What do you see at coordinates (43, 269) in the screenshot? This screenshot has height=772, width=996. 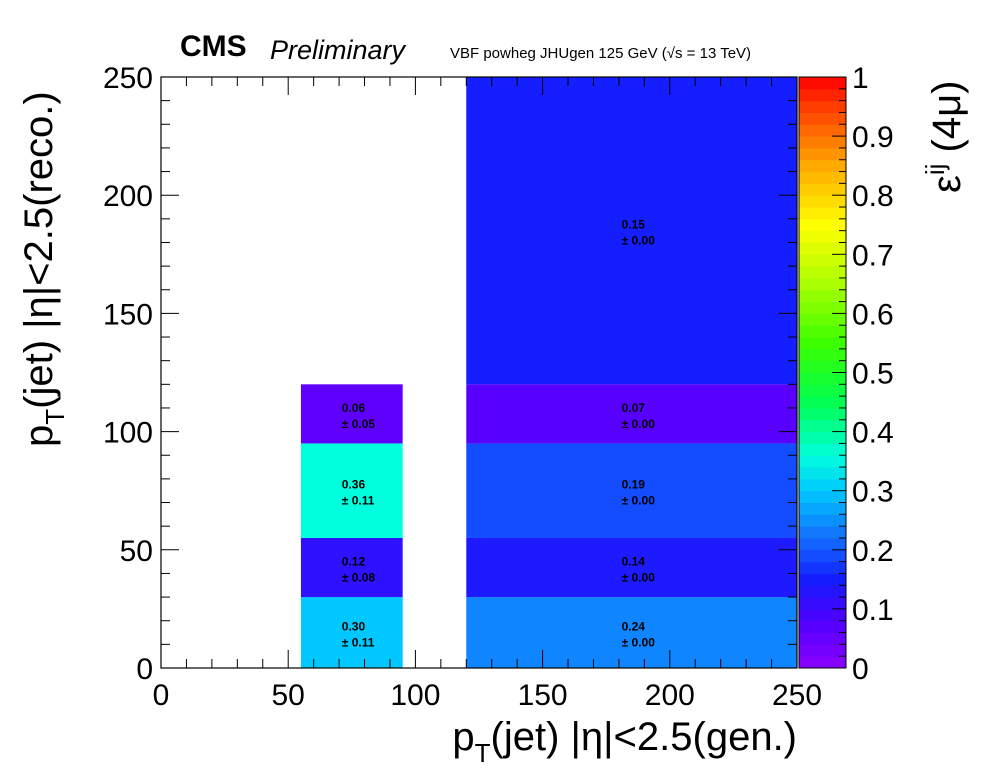 I see `y-axis-label: pT(jet) |η|<2.5(reco.)` at bounding box center [43, 269].